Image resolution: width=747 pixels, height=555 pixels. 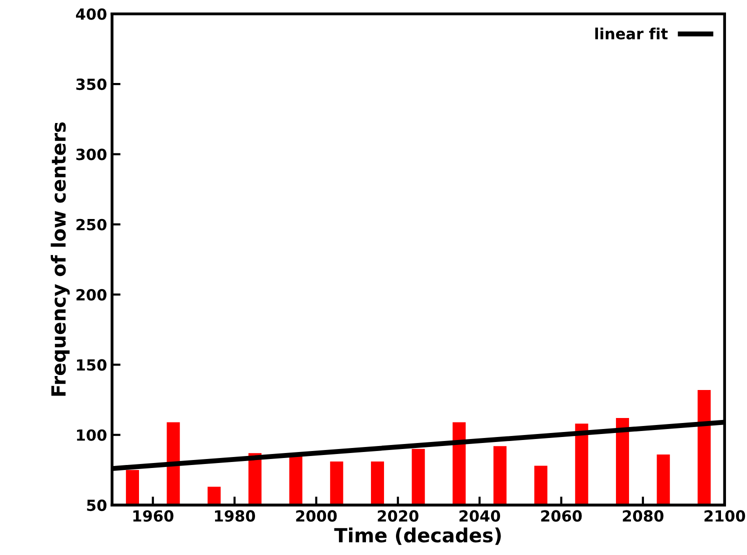 I want to click on x-tick-label: 2020, so click(x=398, y=516).